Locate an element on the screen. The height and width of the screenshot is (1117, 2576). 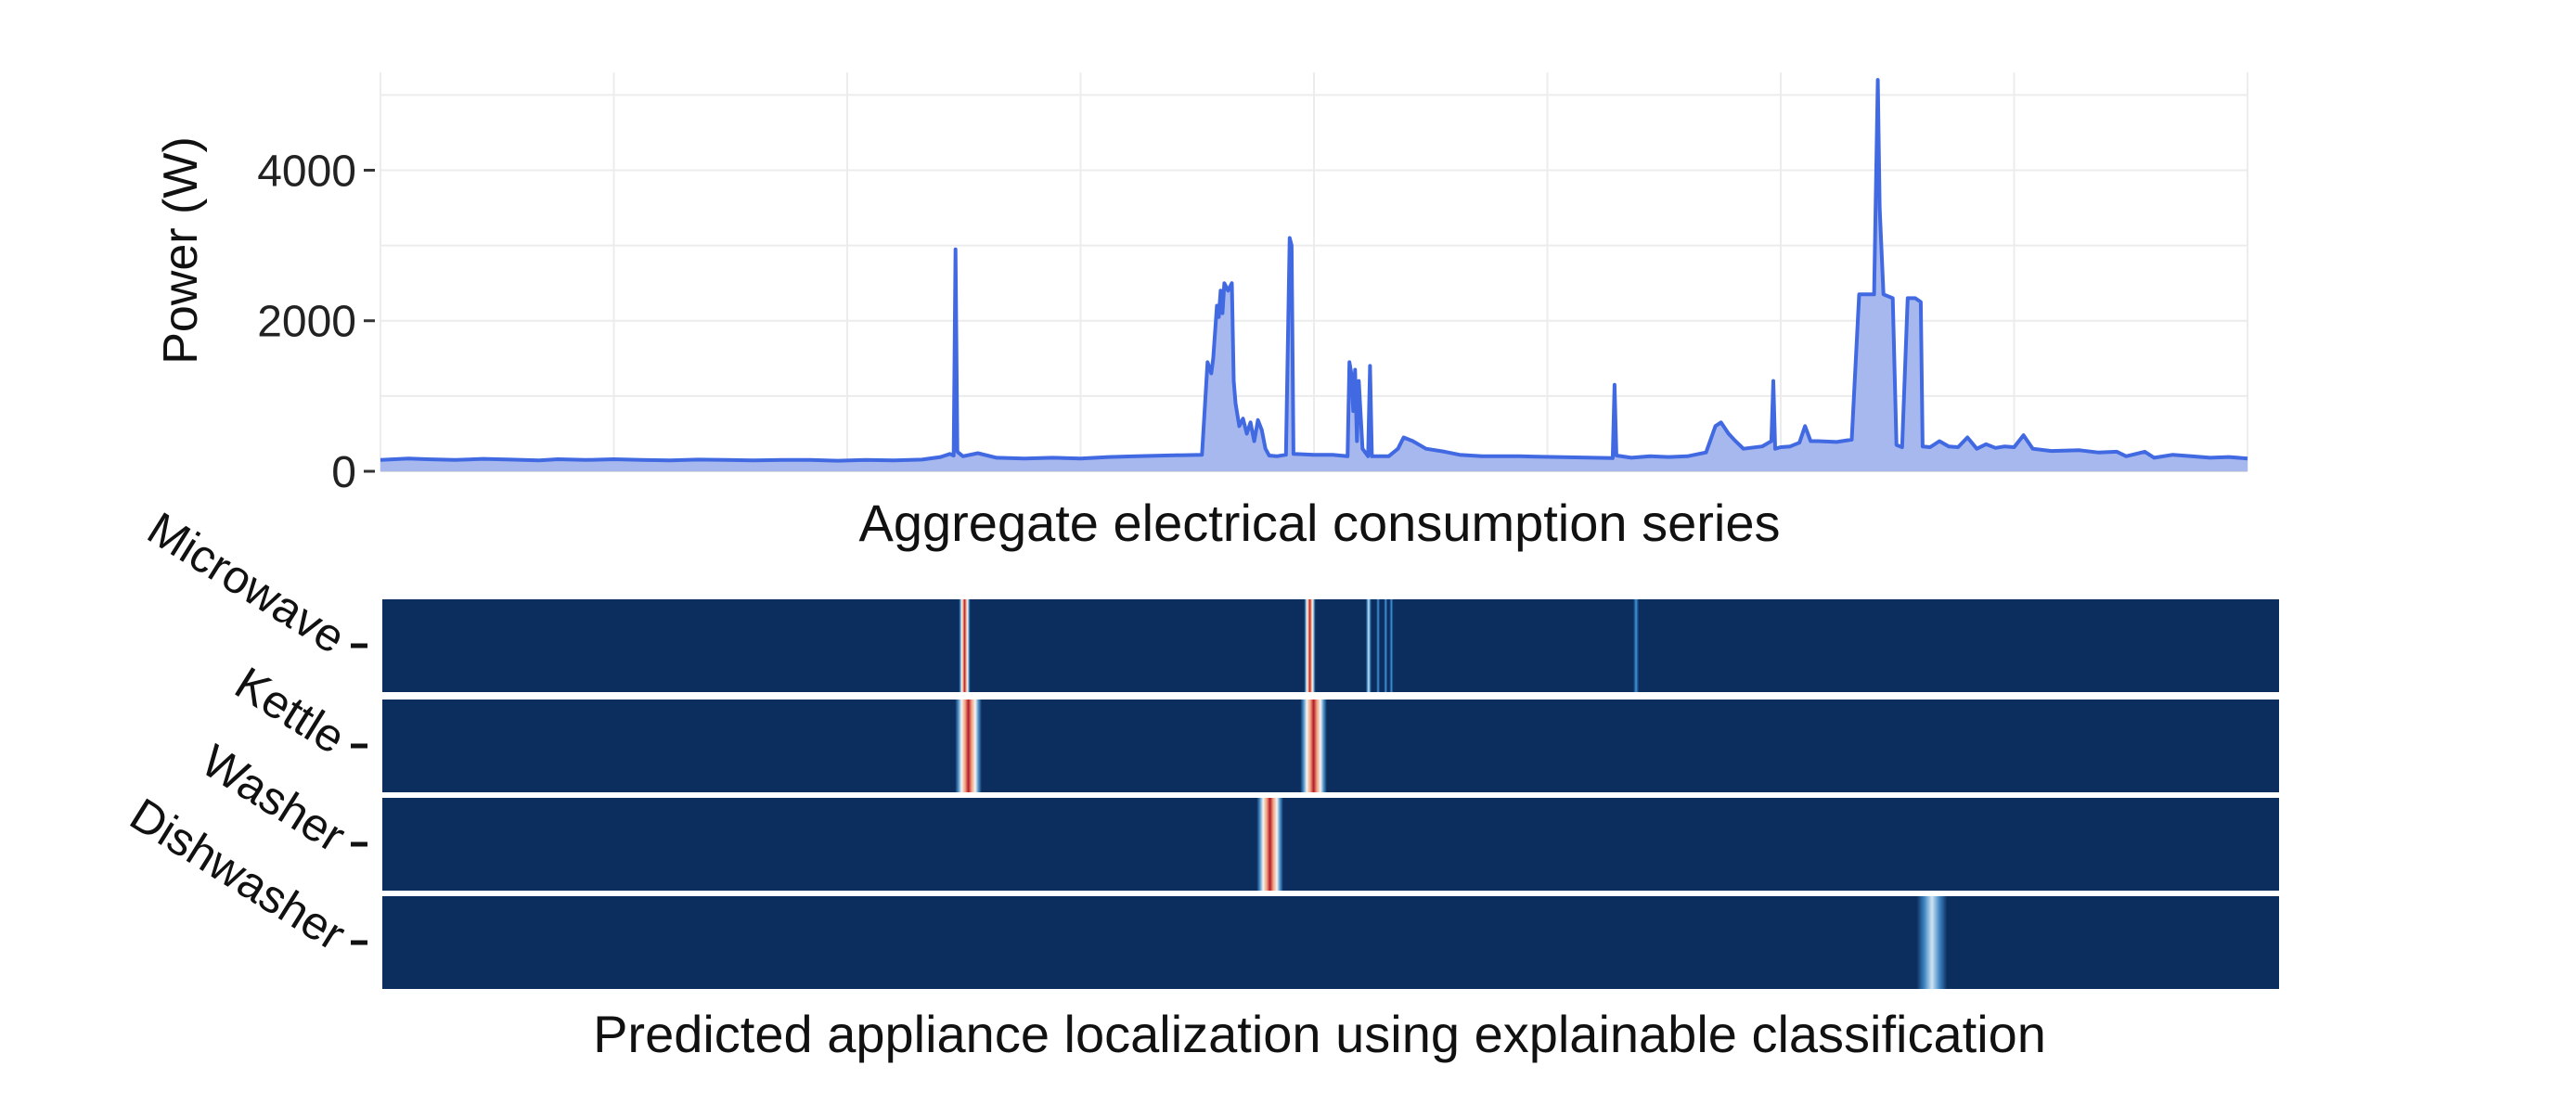
heatmap-row-washer is located at coordinates (1330, 844).